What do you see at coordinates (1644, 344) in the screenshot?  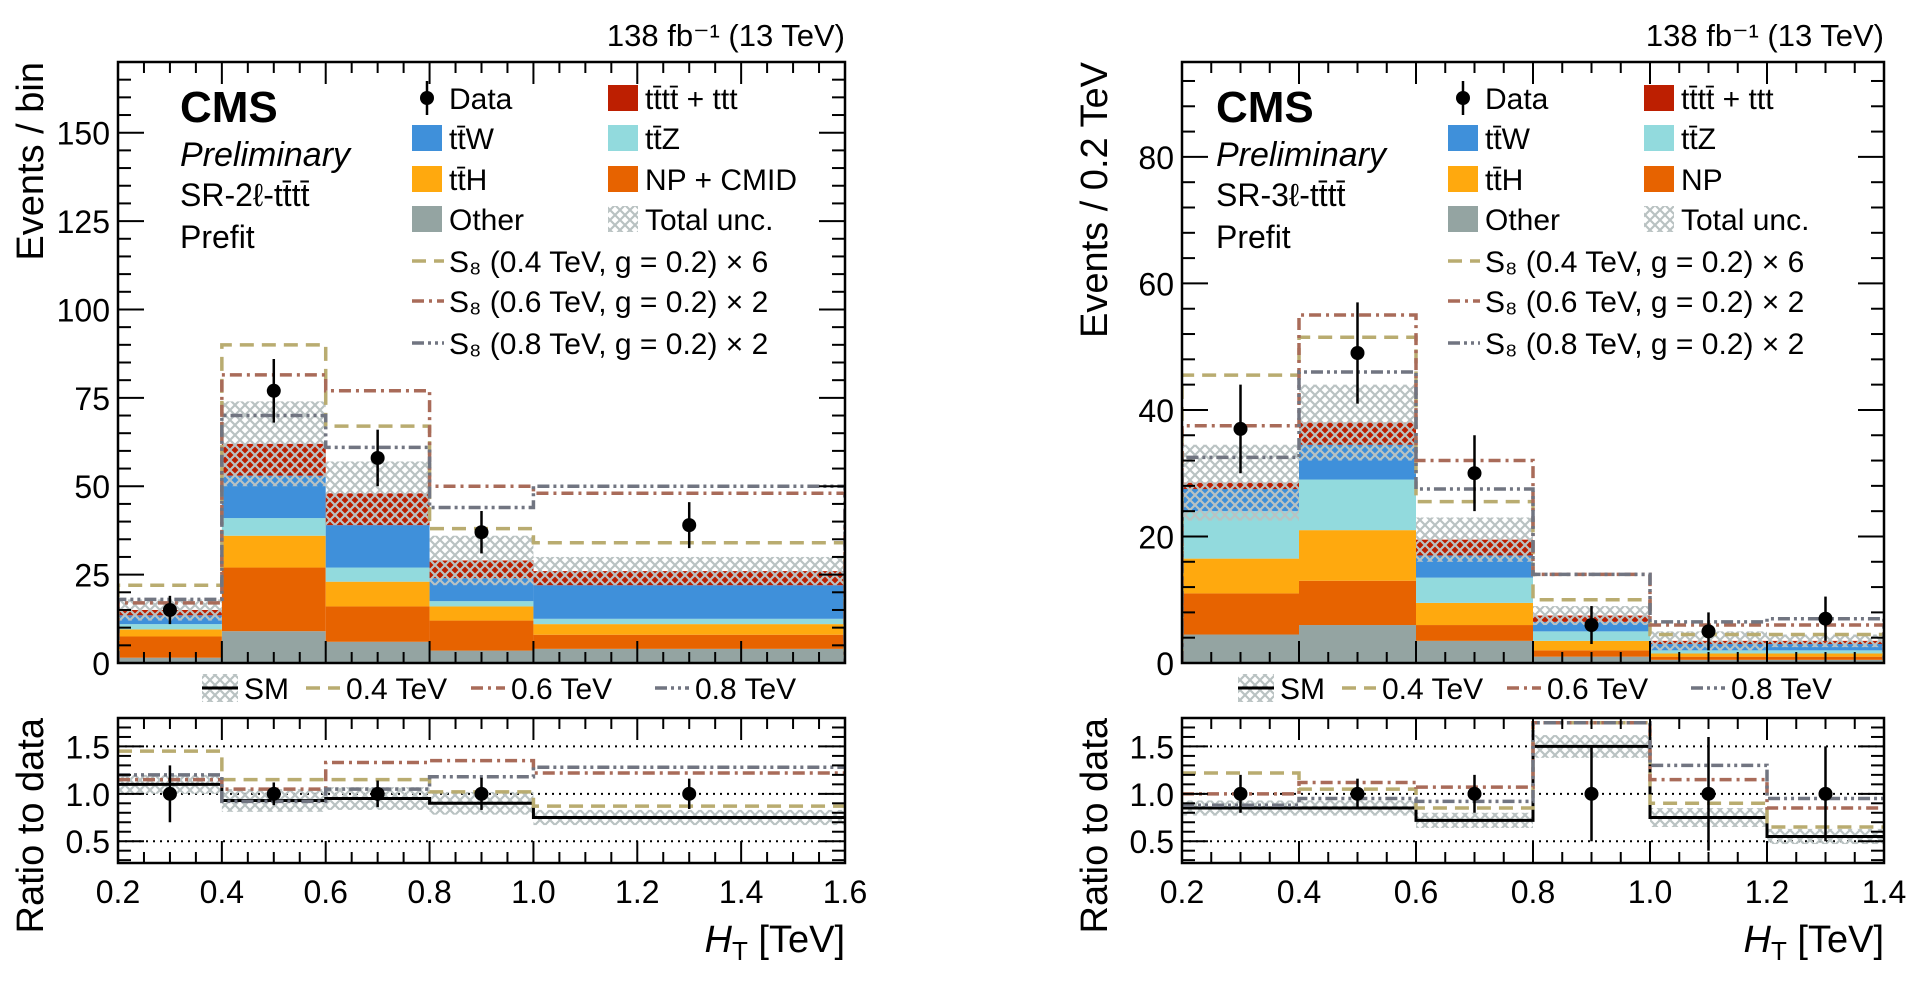 I see `legend-label: S₈ (0.8 TeV, g = 0.2) × 2` at bounding box center [1644, 344].